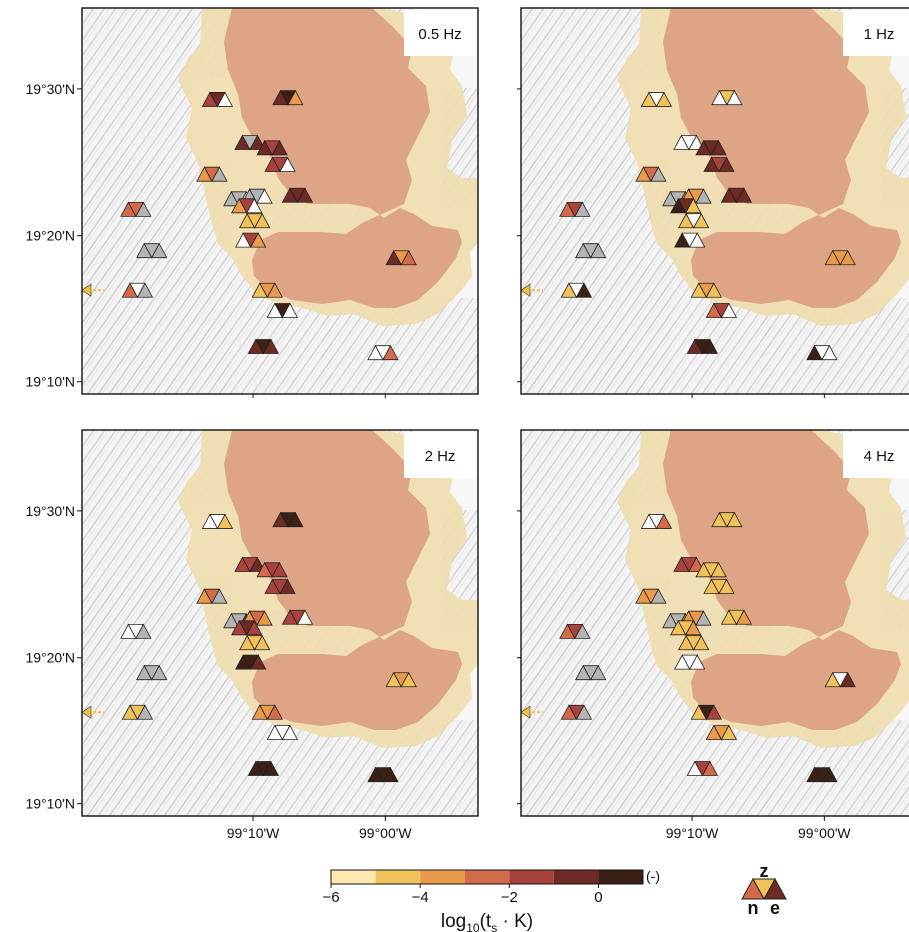 This screenshot has height=932, width=909. I want to click on lake-inner-area, so click(782, 158).